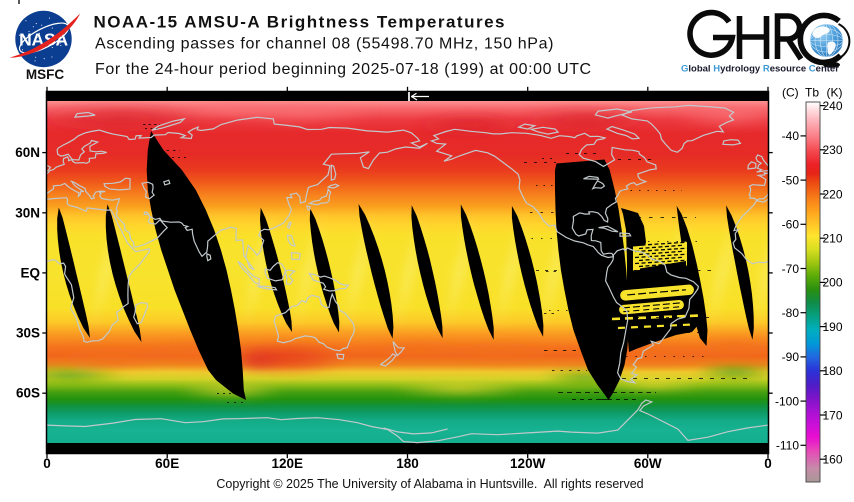 The width and height of the screenshot is (854, 502). I want to click on svg-text: (K), so click(835, 93).